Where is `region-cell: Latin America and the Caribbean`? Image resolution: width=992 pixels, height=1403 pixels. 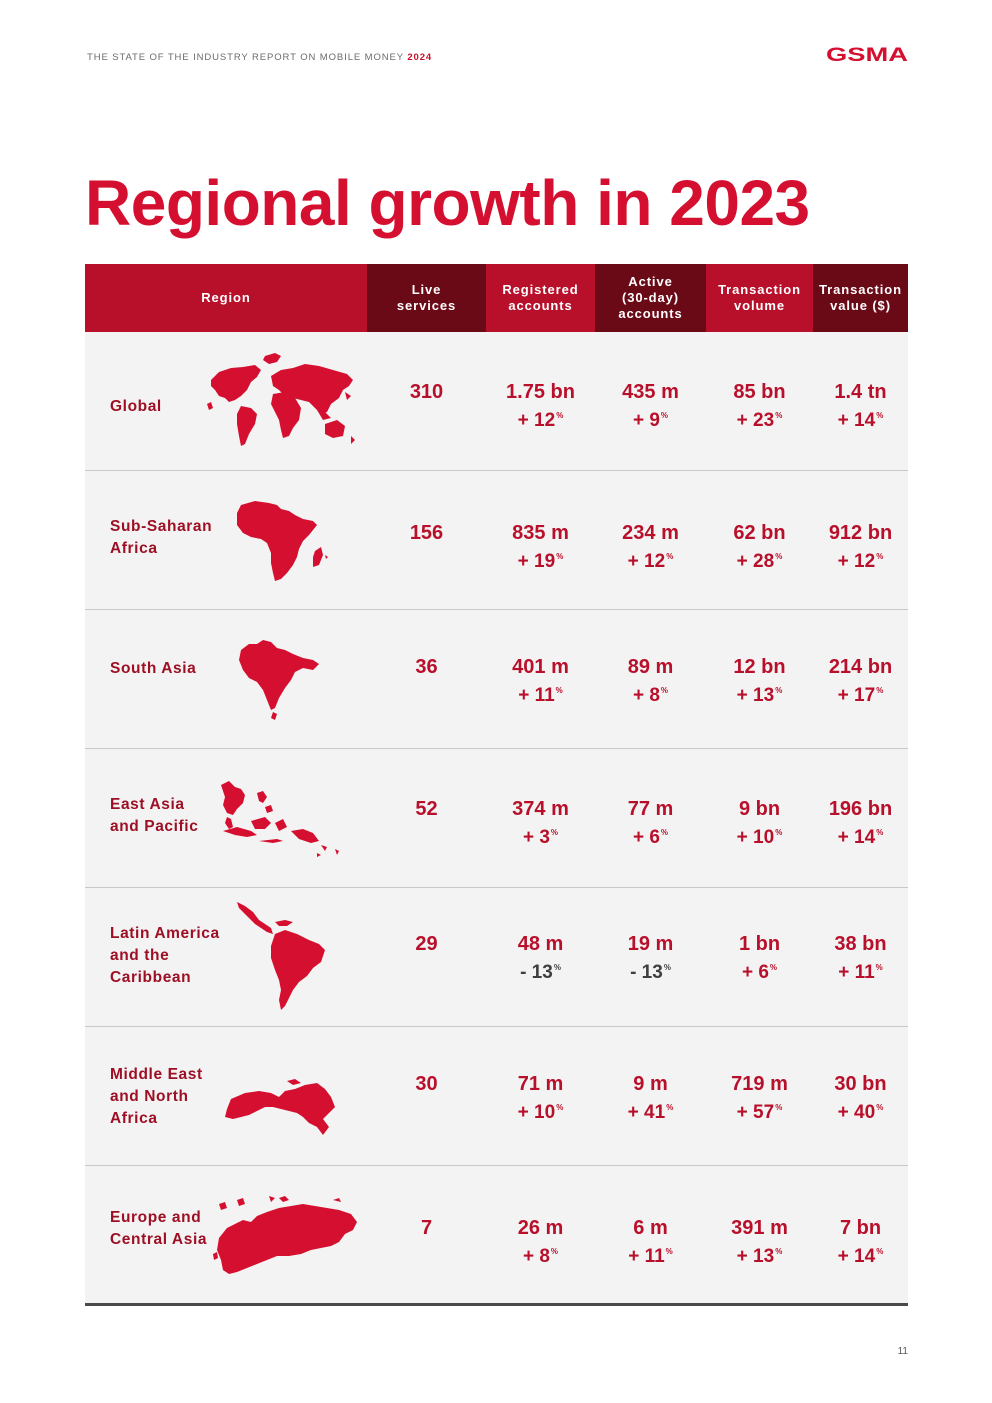 region-cell: Latin America and the Caribbean is located at coordinates (226, 957).